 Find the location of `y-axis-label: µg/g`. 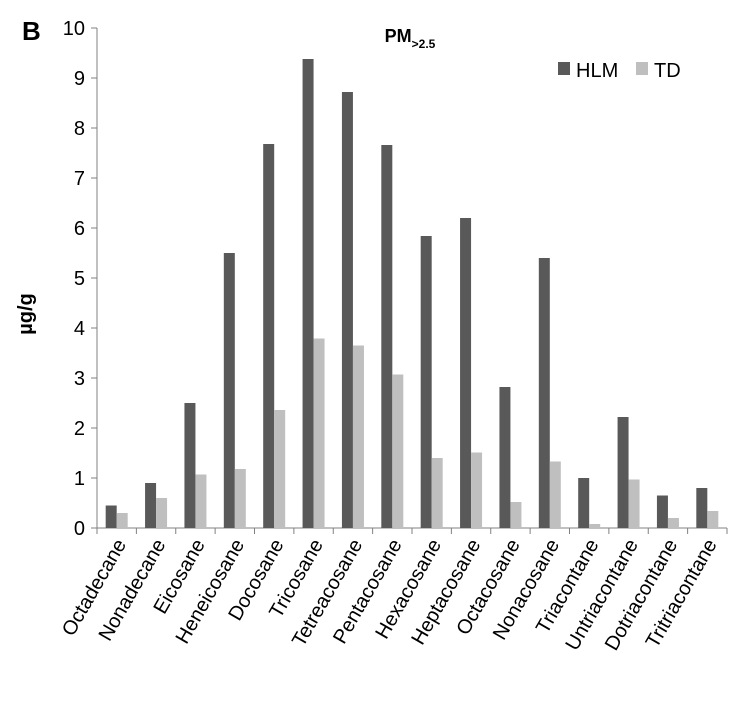

y-axis-label: µg/g is located at coordinates (26, 314).